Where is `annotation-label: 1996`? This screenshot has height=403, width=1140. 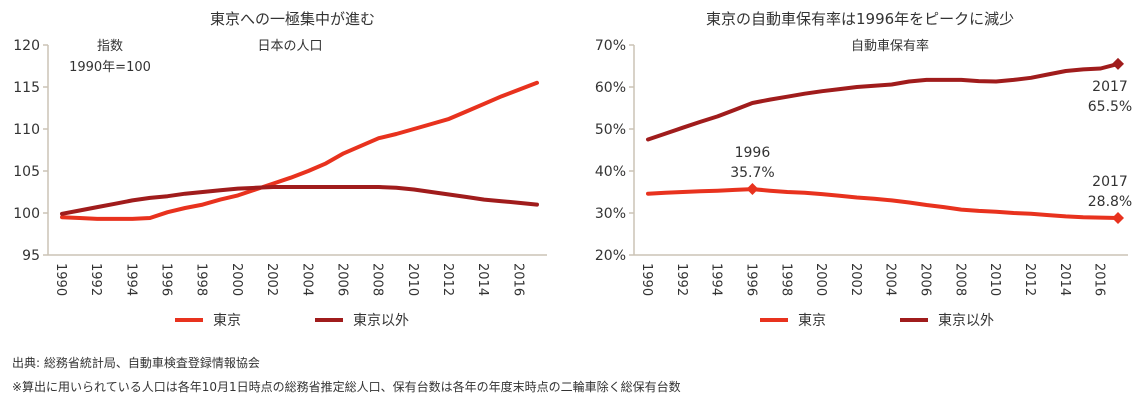
annotation-label: 1996 is located at coordinates (753, 153).